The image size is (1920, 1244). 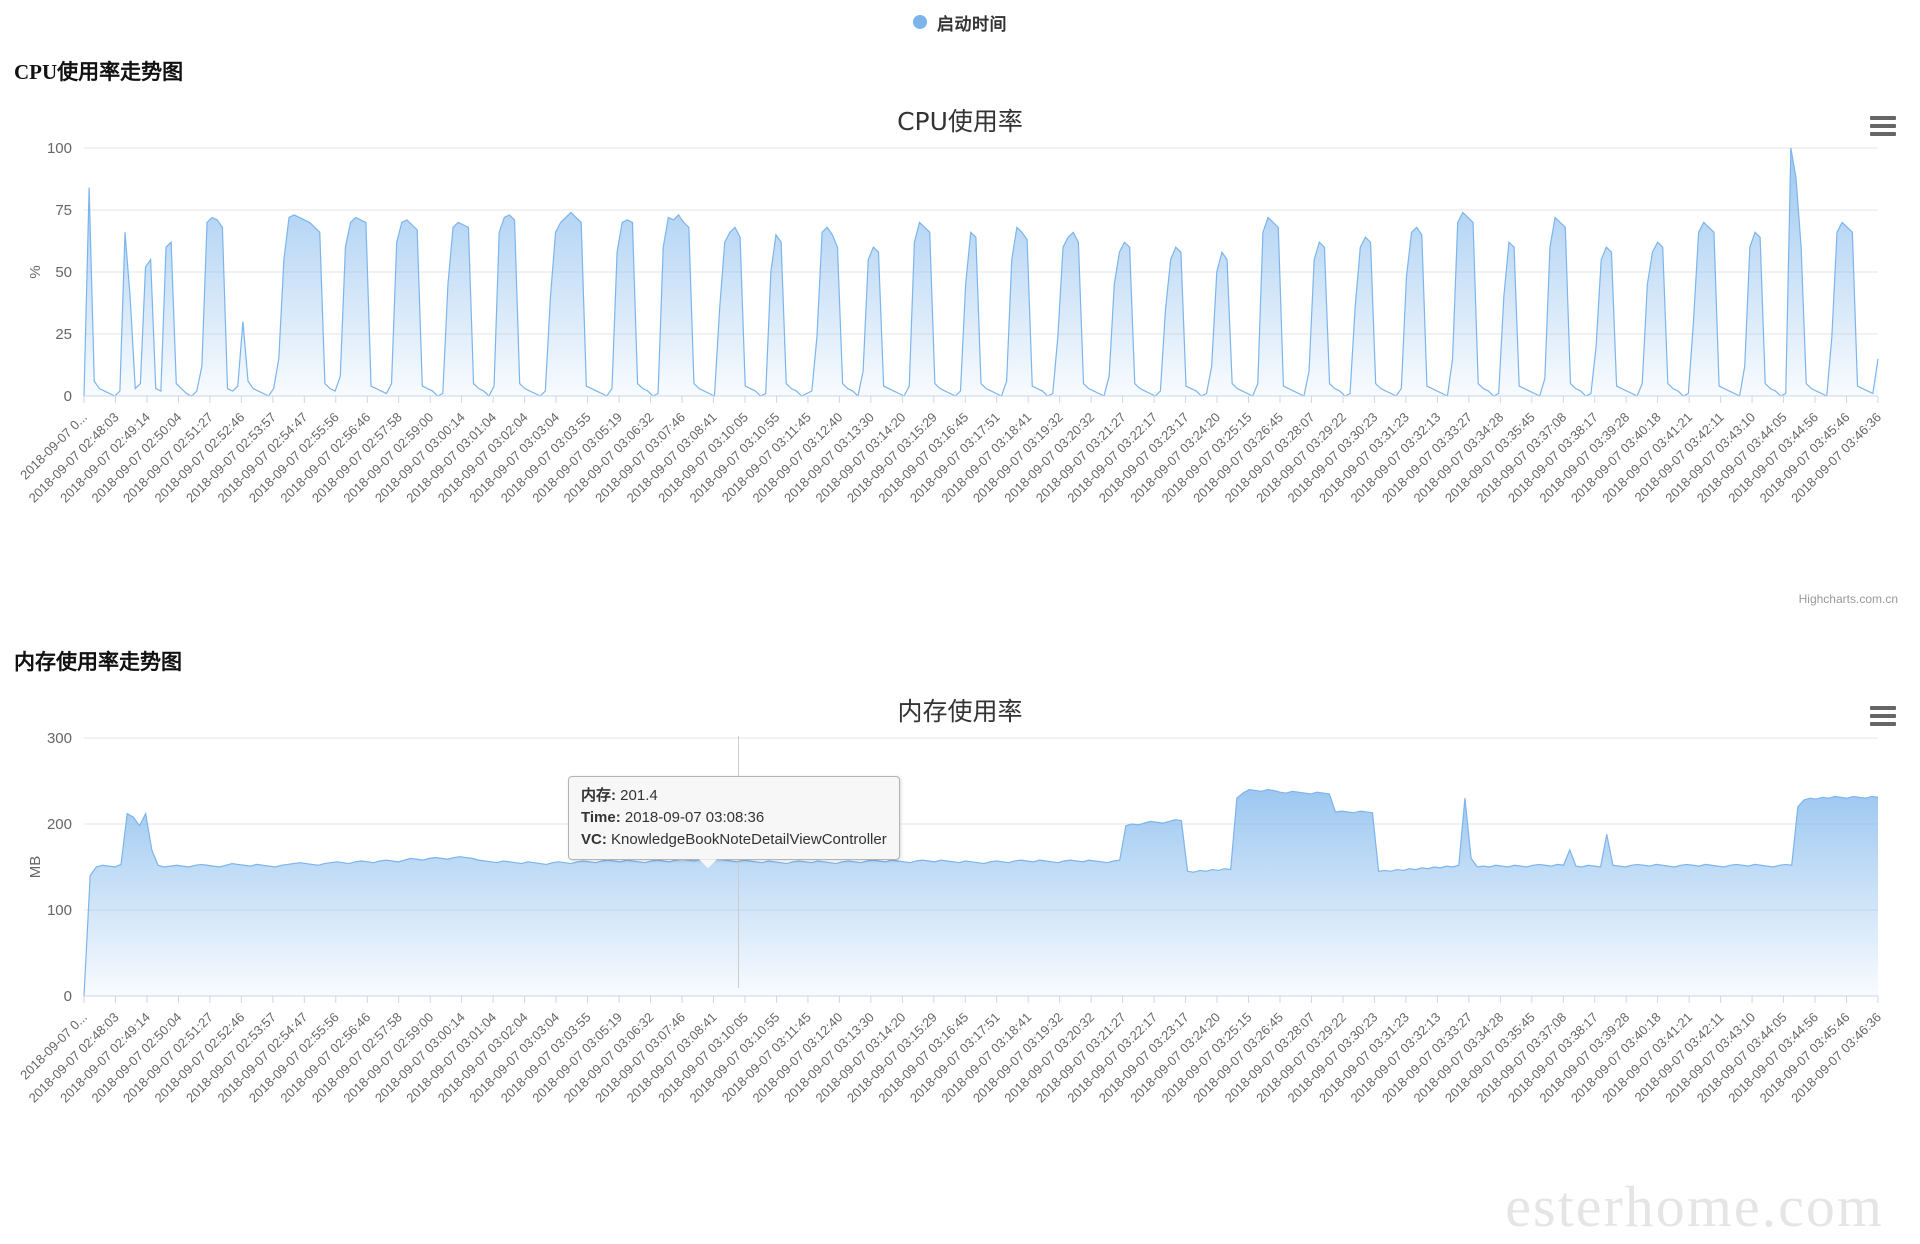 What do you see at coordinates (63, 272) in the screenshot?
I see `svg-text: 50` at bounding box center [63, 272].